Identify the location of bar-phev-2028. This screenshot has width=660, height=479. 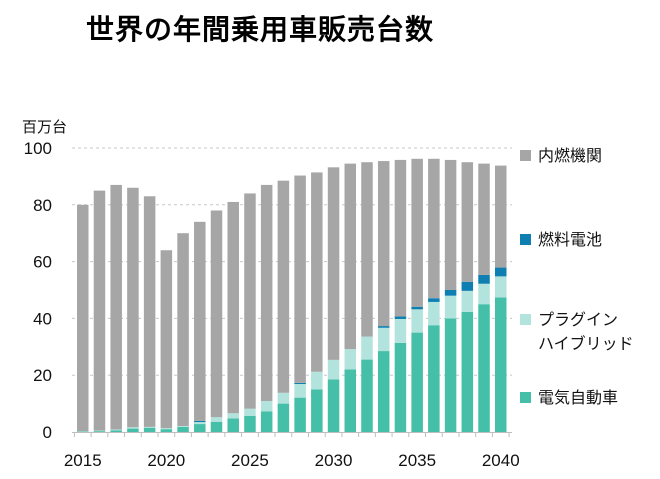
(300, 391).